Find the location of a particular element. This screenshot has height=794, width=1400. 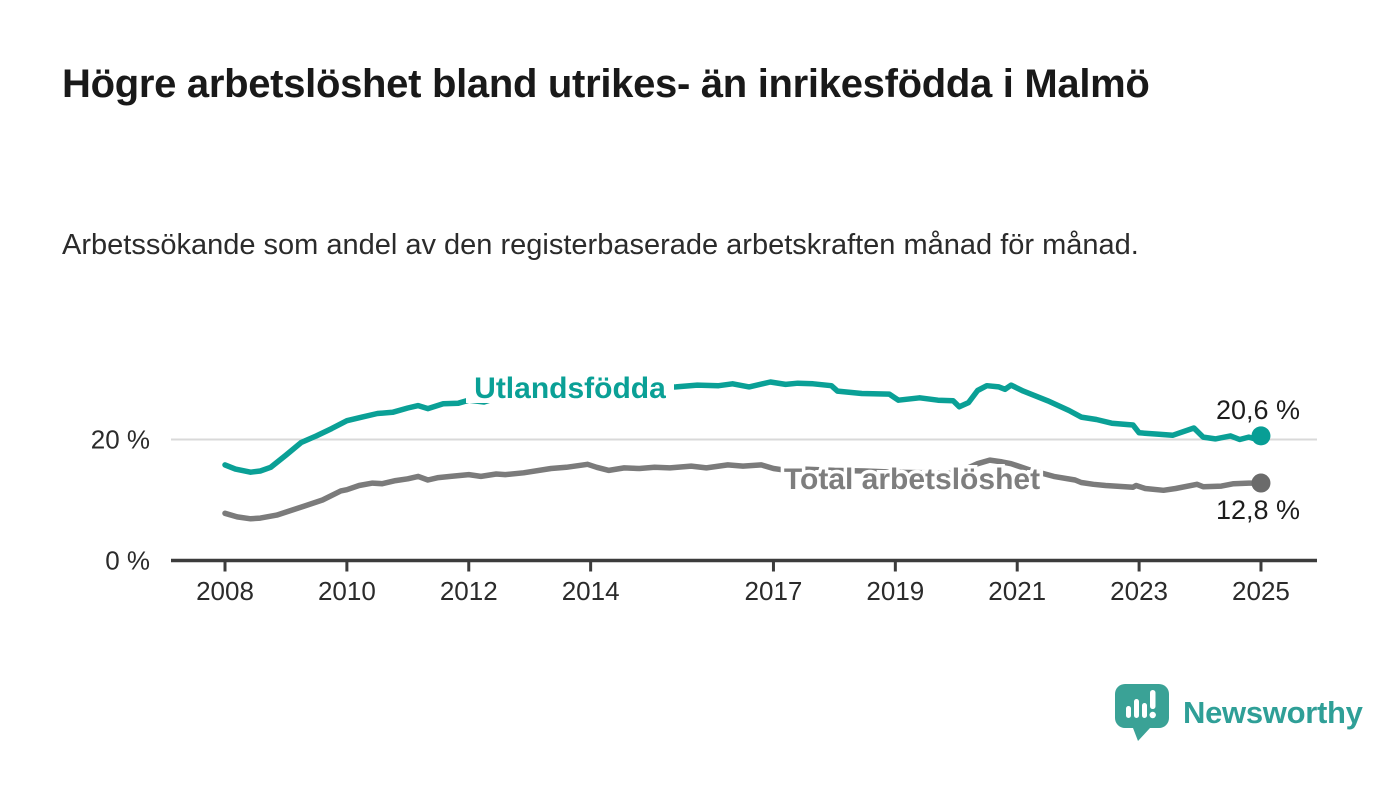

newsworthy-logo: Newsworthy is located at coordinates (1239, 713).